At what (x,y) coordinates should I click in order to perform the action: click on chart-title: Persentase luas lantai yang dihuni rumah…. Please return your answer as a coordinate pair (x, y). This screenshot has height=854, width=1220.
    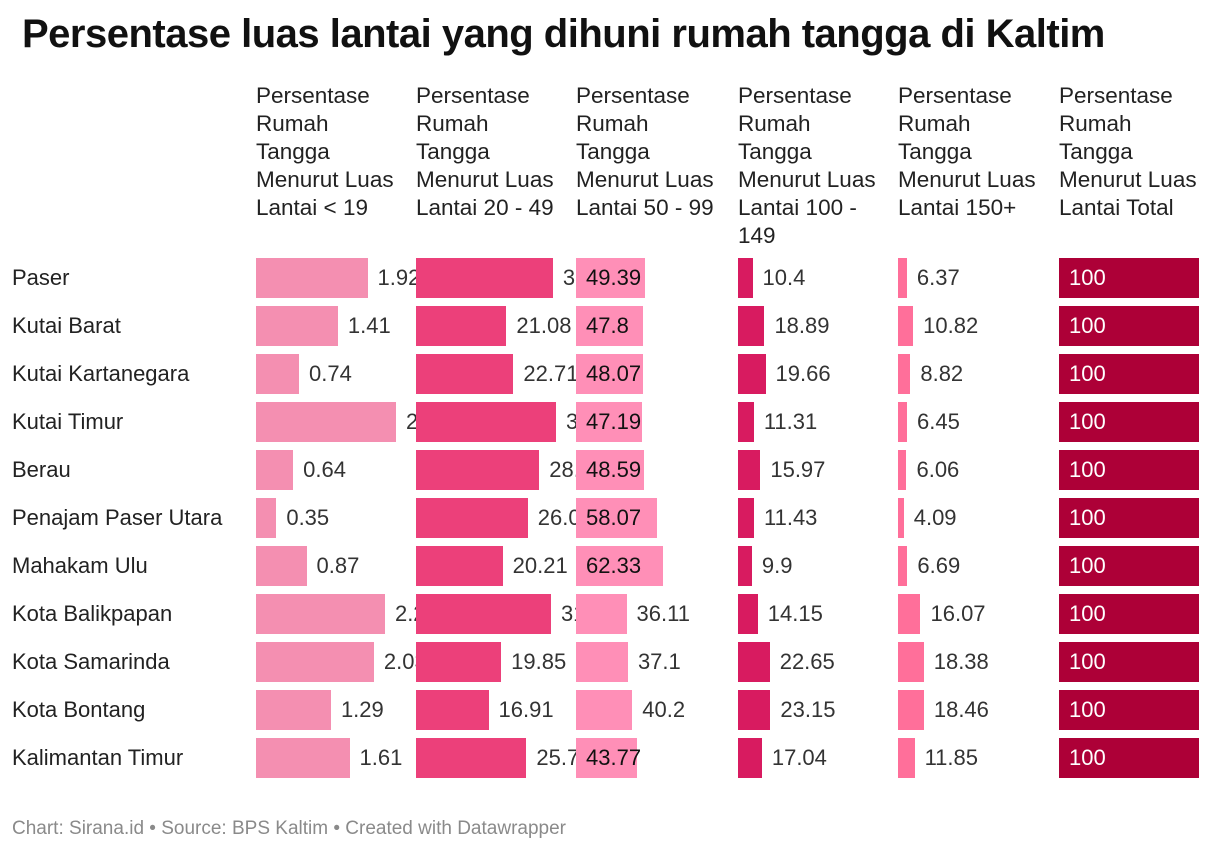
    Looking at the image, I should click on (563, 34).